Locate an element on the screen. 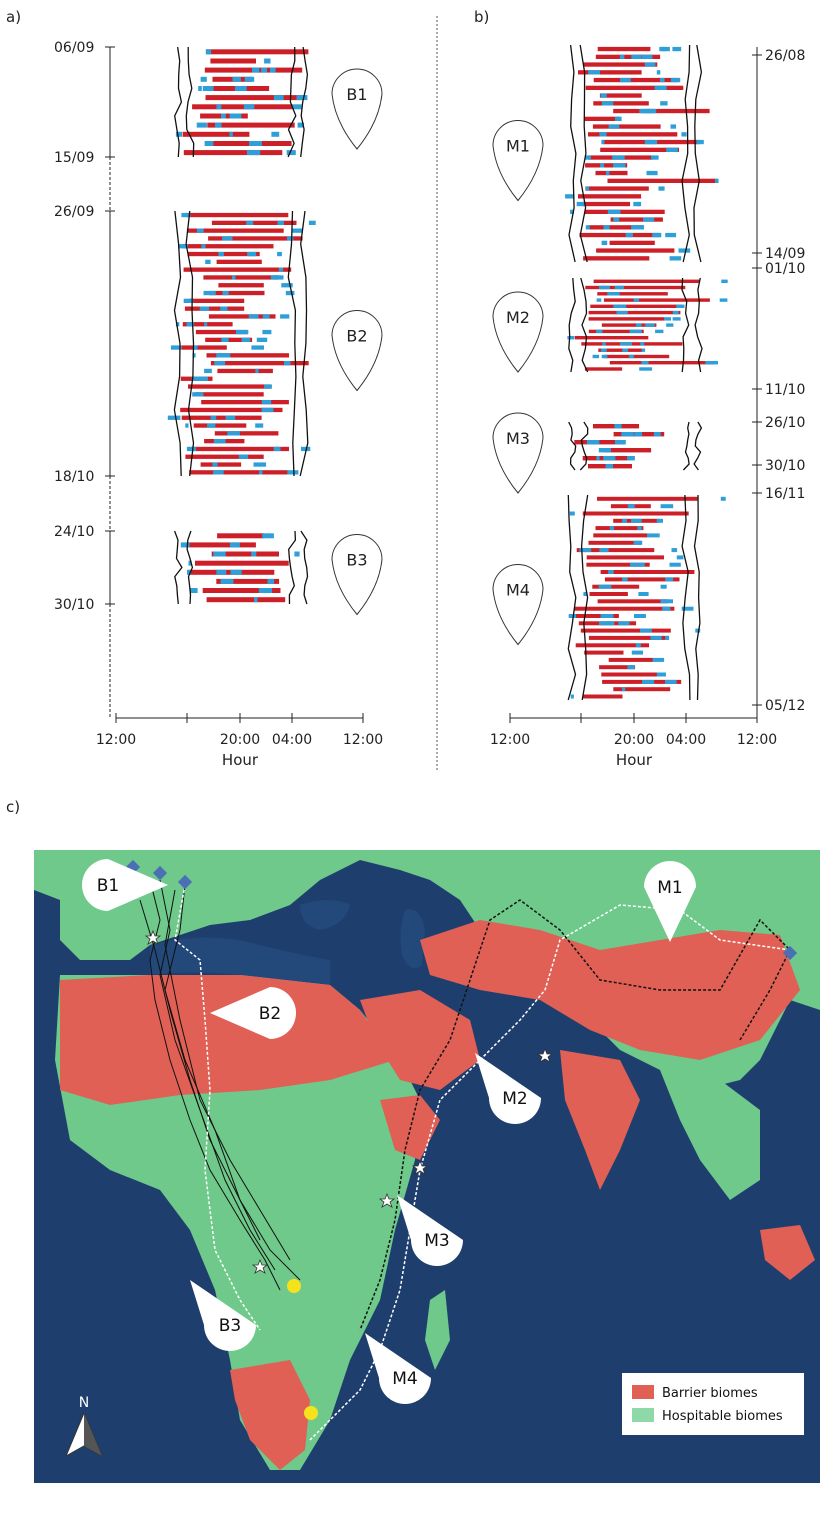 Image resolution: width=820 pixels, height=1513 pixels. y-tick-label: 15/09 is located at coordinates (74, 158).